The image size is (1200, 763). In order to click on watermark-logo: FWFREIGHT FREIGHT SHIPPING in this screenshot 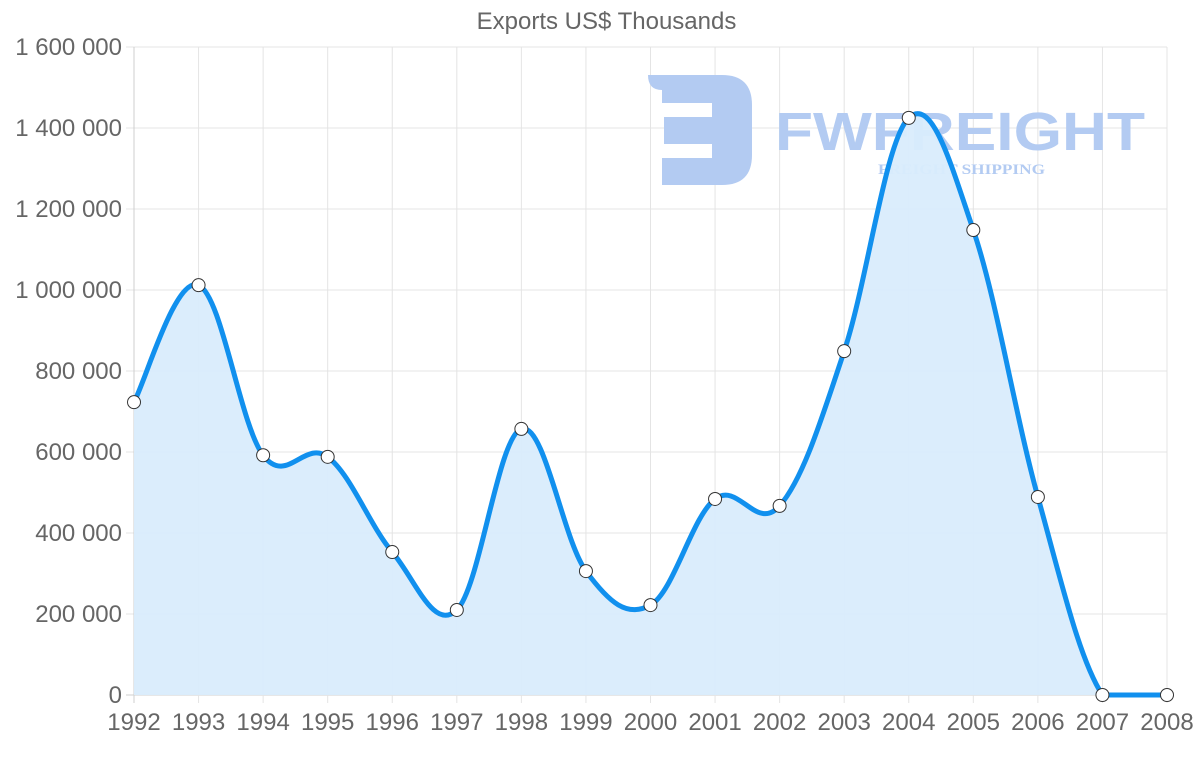, I will do `click(896, 130)`.